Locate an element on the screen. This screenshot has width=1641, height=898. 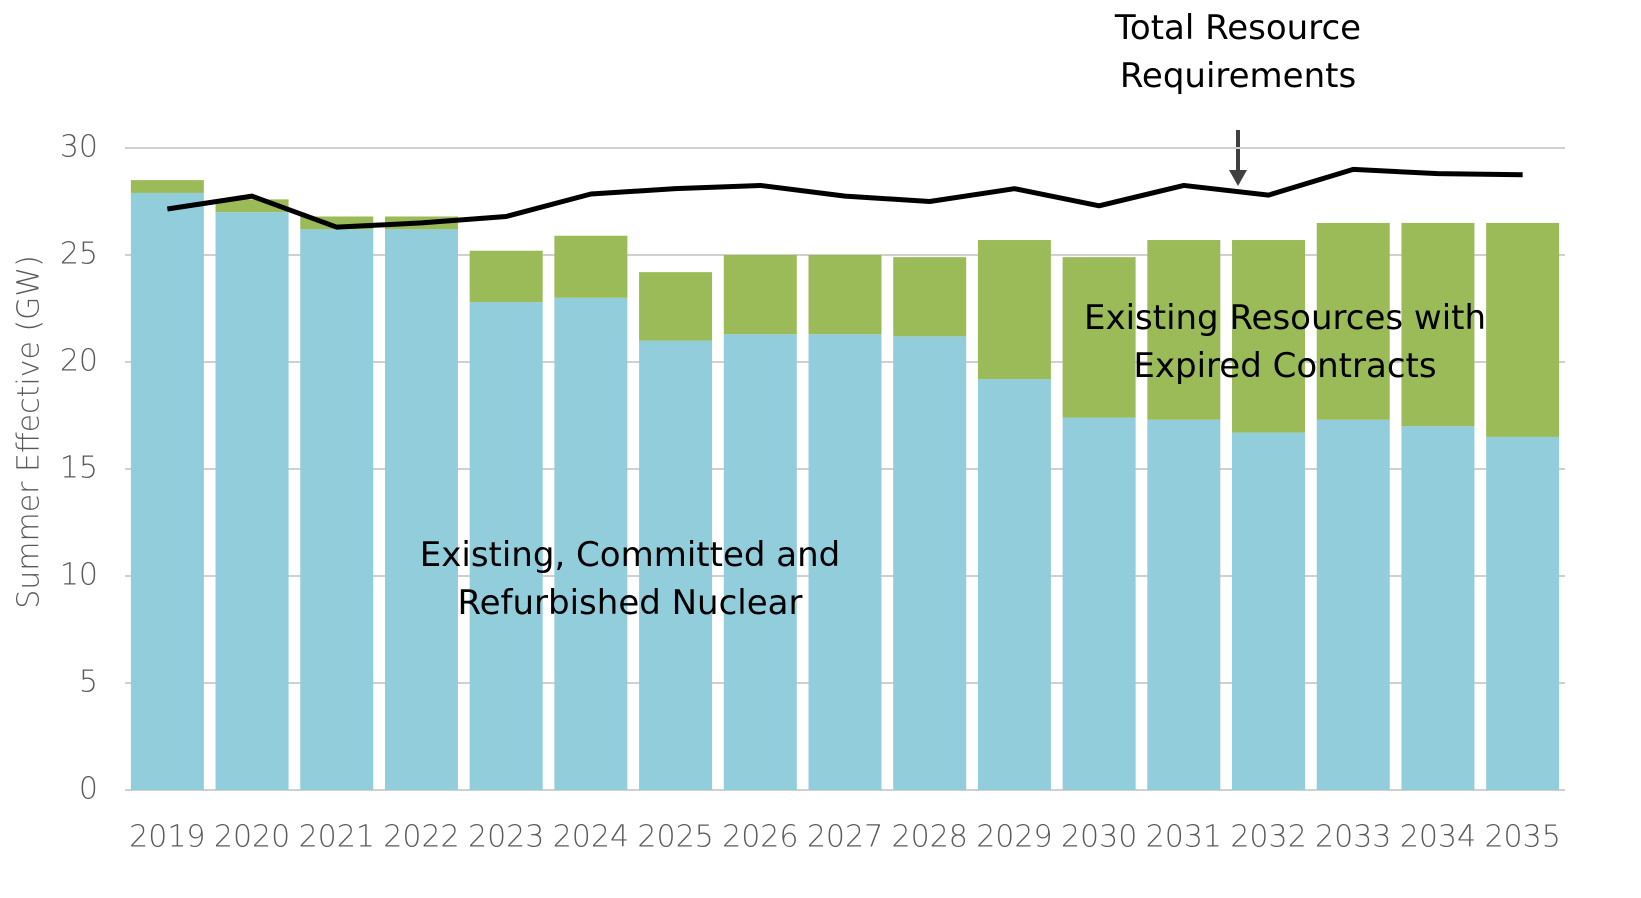
line is located at coordinates (844, 198).